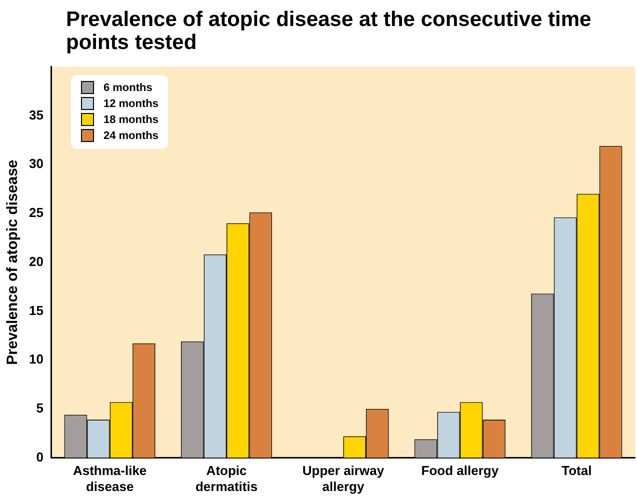 The height and width of the screenshot is (501, 637). Describe the element at coordinates (109, 478) in the screenshot. I see `x-tick-label: Asthma-like disease` at that location.